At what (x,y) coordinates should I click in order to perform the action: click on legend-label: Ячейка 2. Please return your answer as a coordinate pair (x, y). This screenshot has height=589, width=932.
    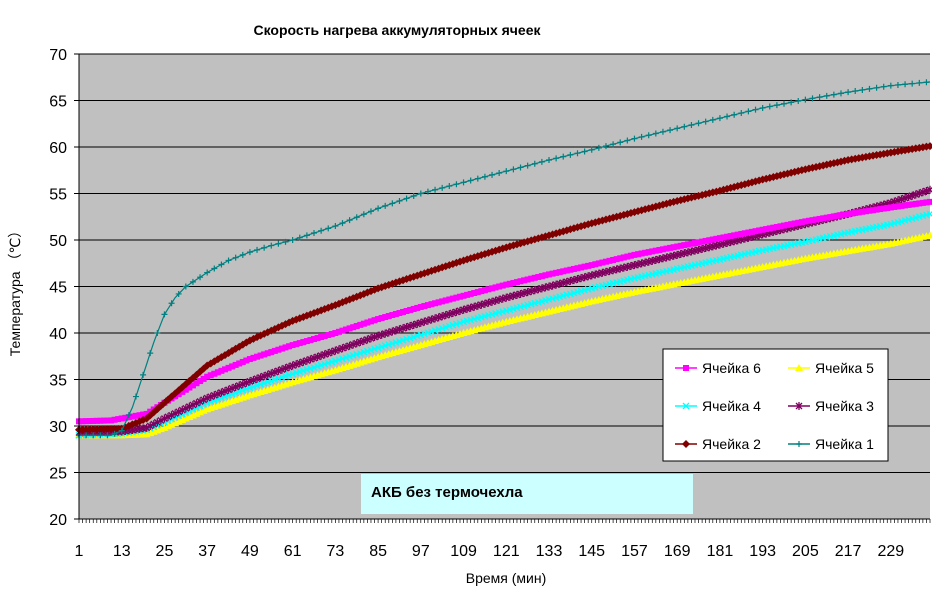
    Looking at the image, I should click on (731, 444).